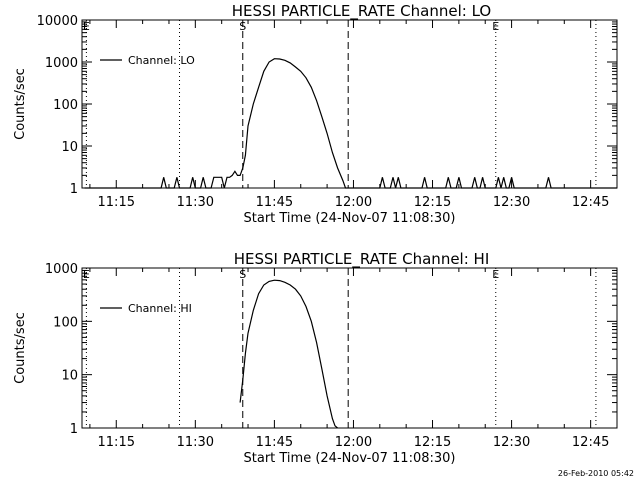 This screenshot has height=485, width=640. I want to click on chart-title: HESSI PARTICLE_RATE Channel: LO, so click(361, 11).